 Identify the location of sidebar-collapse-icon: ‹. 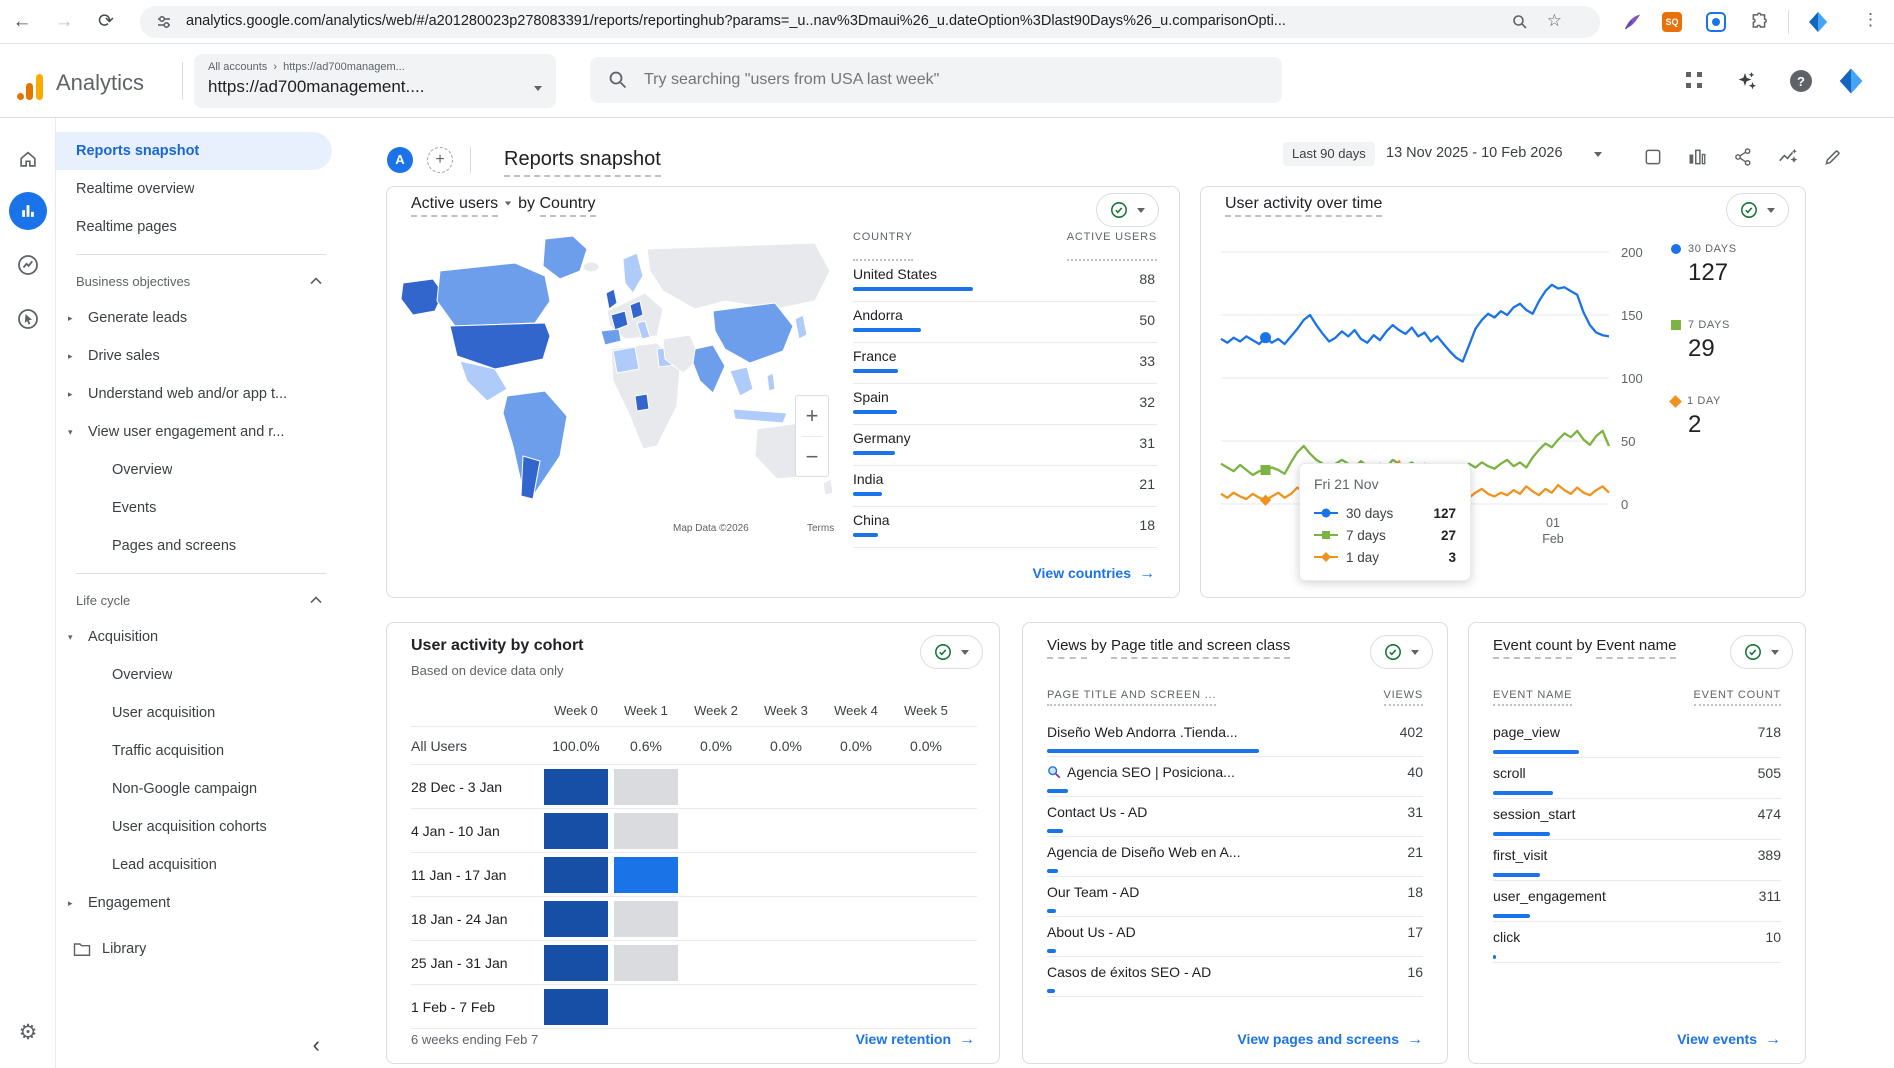
(316, 1044).